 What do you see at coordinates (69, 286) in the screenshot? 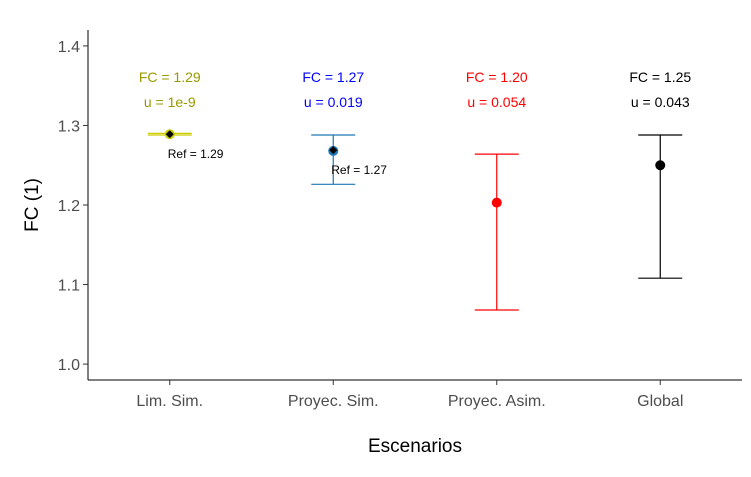
I see `y-tick-label: 1.1` at bounding box center [69, 286].